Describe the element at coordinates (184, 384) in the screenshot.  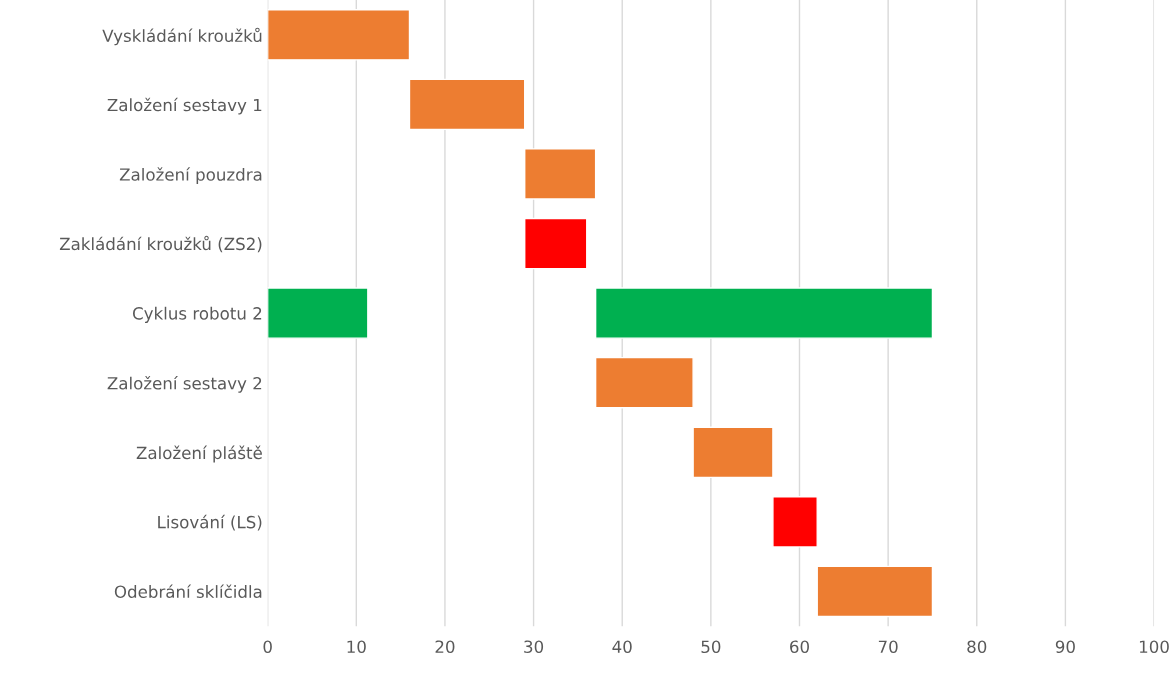
I see `y-tick-label: Založení sestavy 2` at that location.